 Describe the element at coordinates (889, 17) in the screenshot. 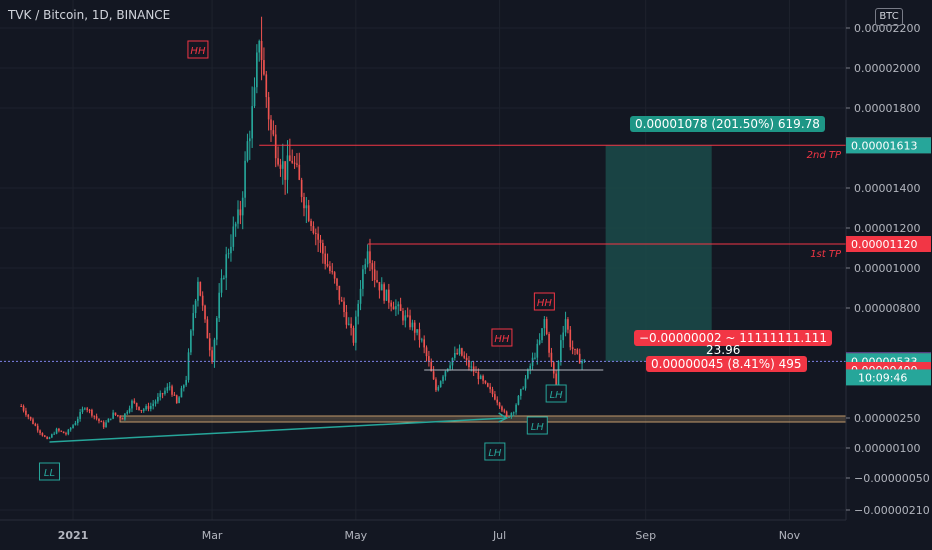

I see `currency-badge: BTC` at that location.